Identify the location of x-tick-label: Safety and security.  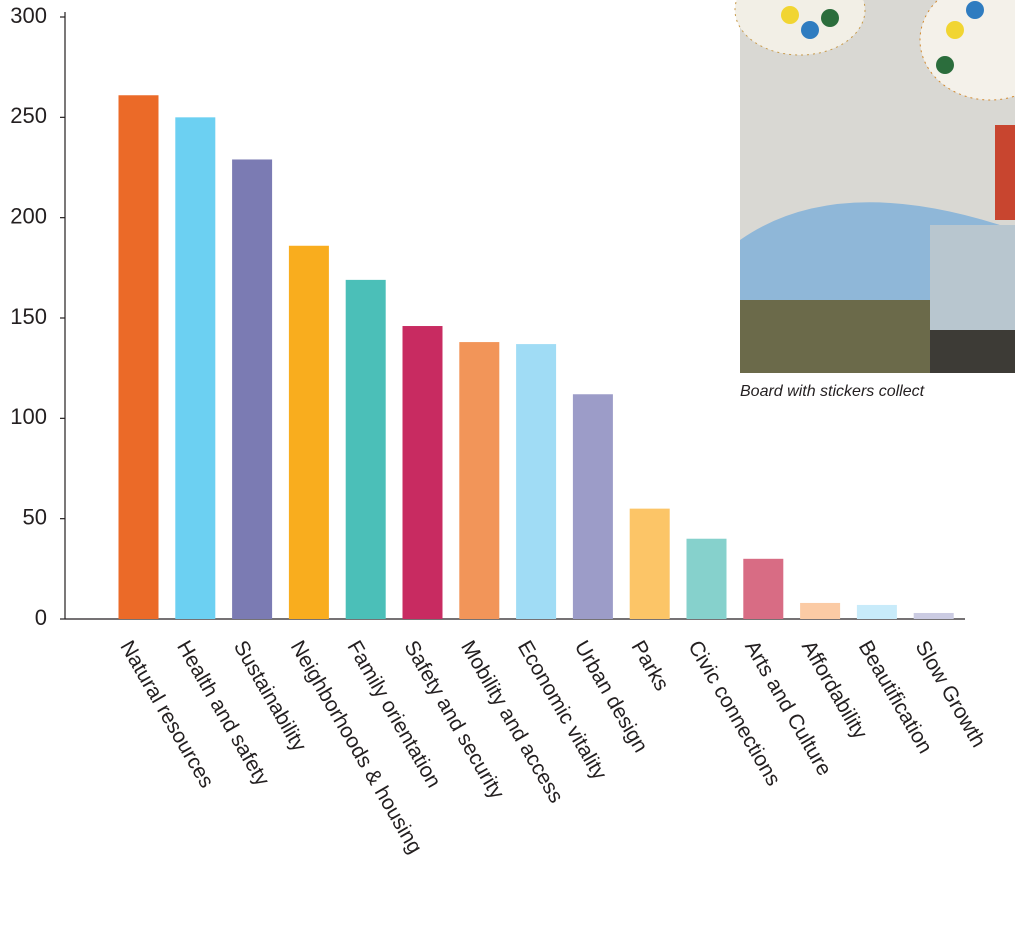
(453, 720).